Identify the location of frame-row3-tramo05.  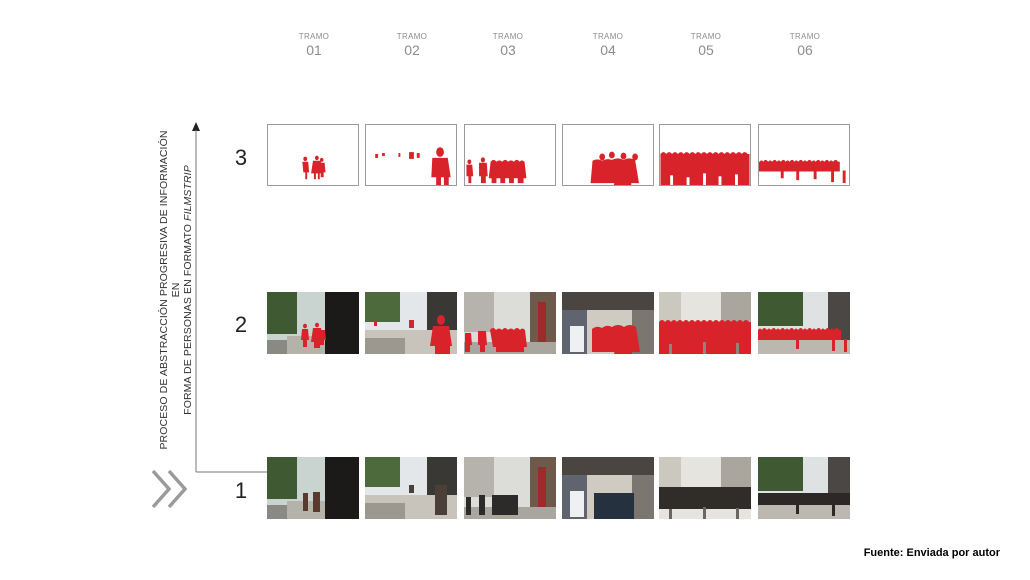
(705, 155).